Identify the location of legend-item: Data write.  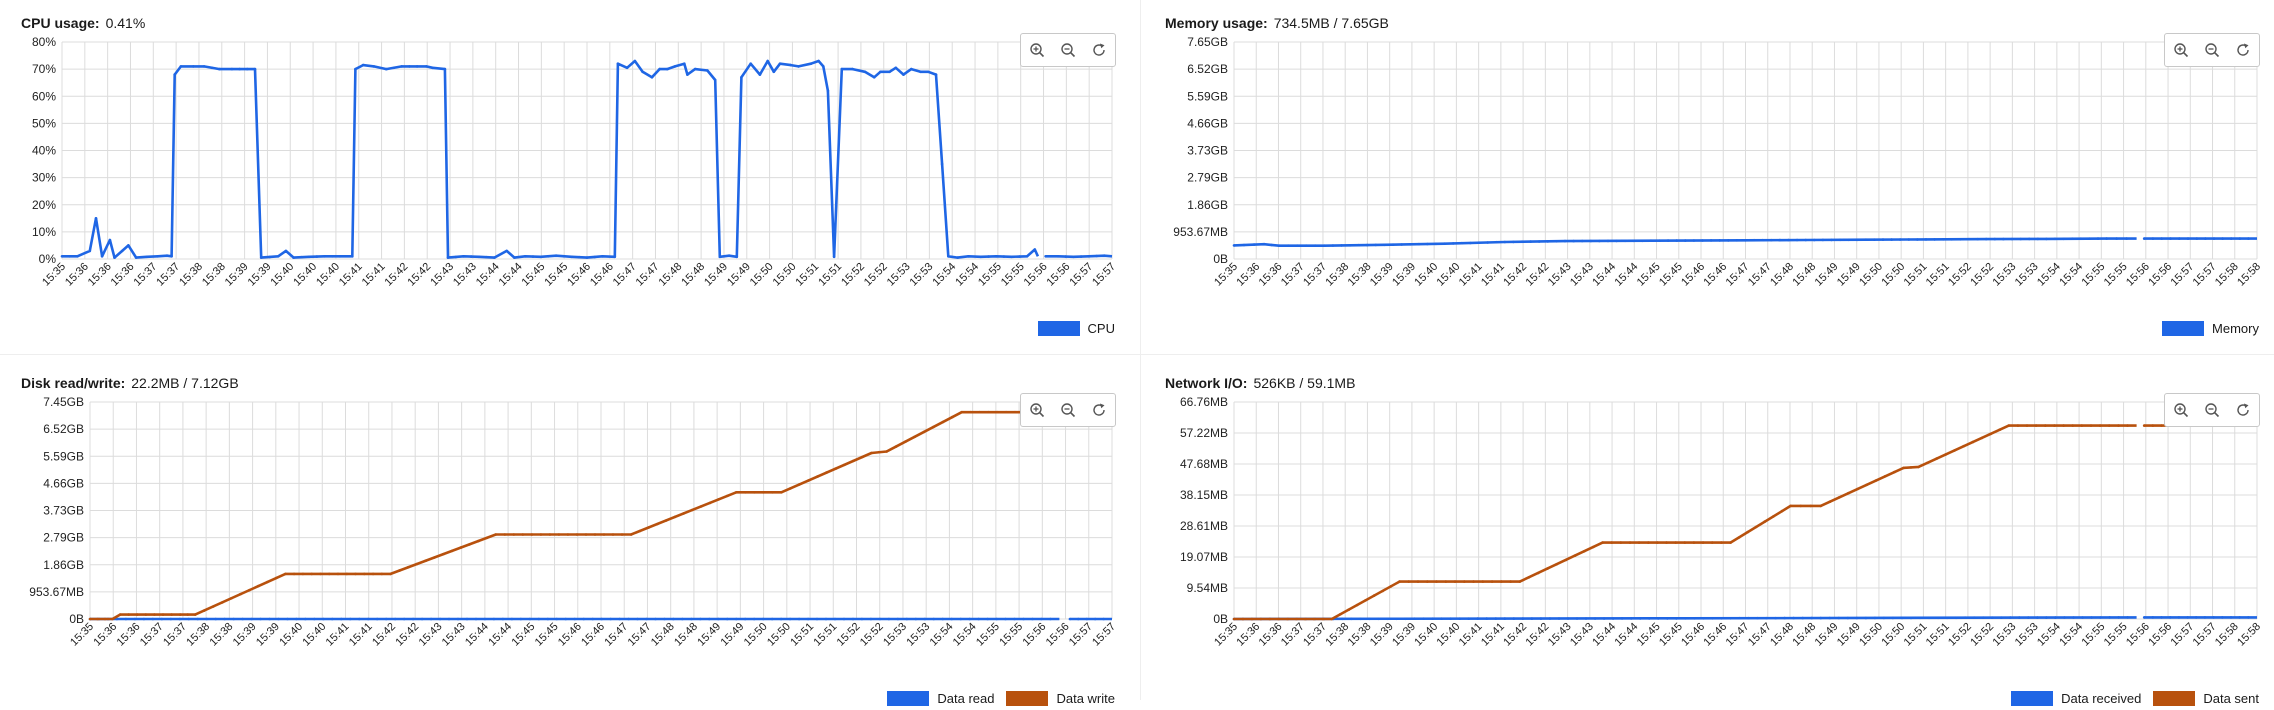
(1060, 698).